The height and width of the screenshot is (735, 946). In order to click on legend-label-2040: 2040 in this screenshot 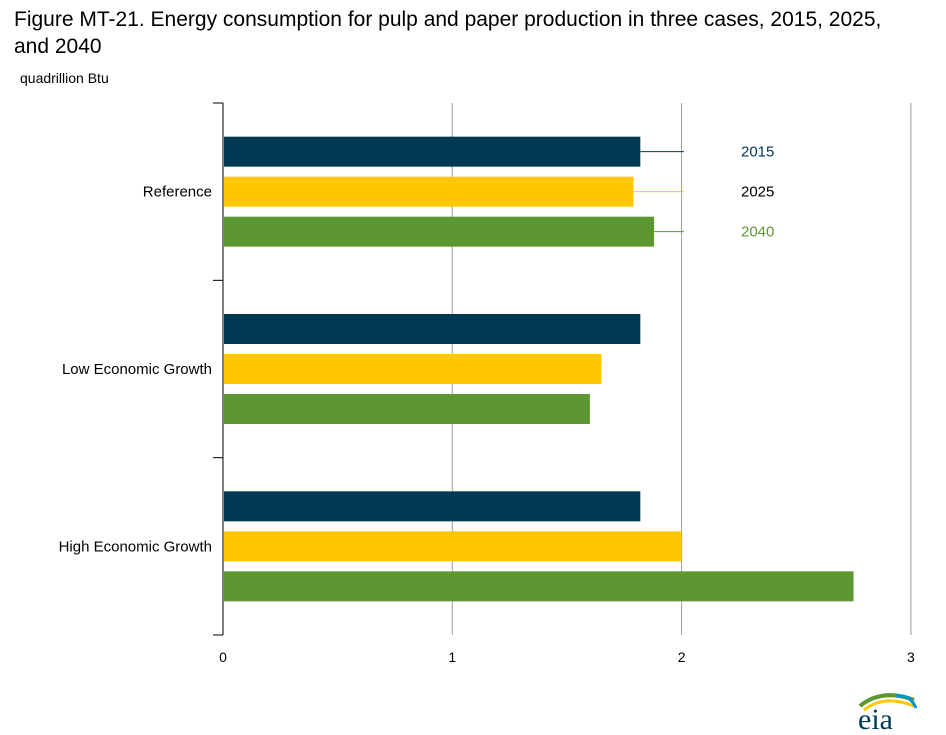, I will do `click(757, 232)`.